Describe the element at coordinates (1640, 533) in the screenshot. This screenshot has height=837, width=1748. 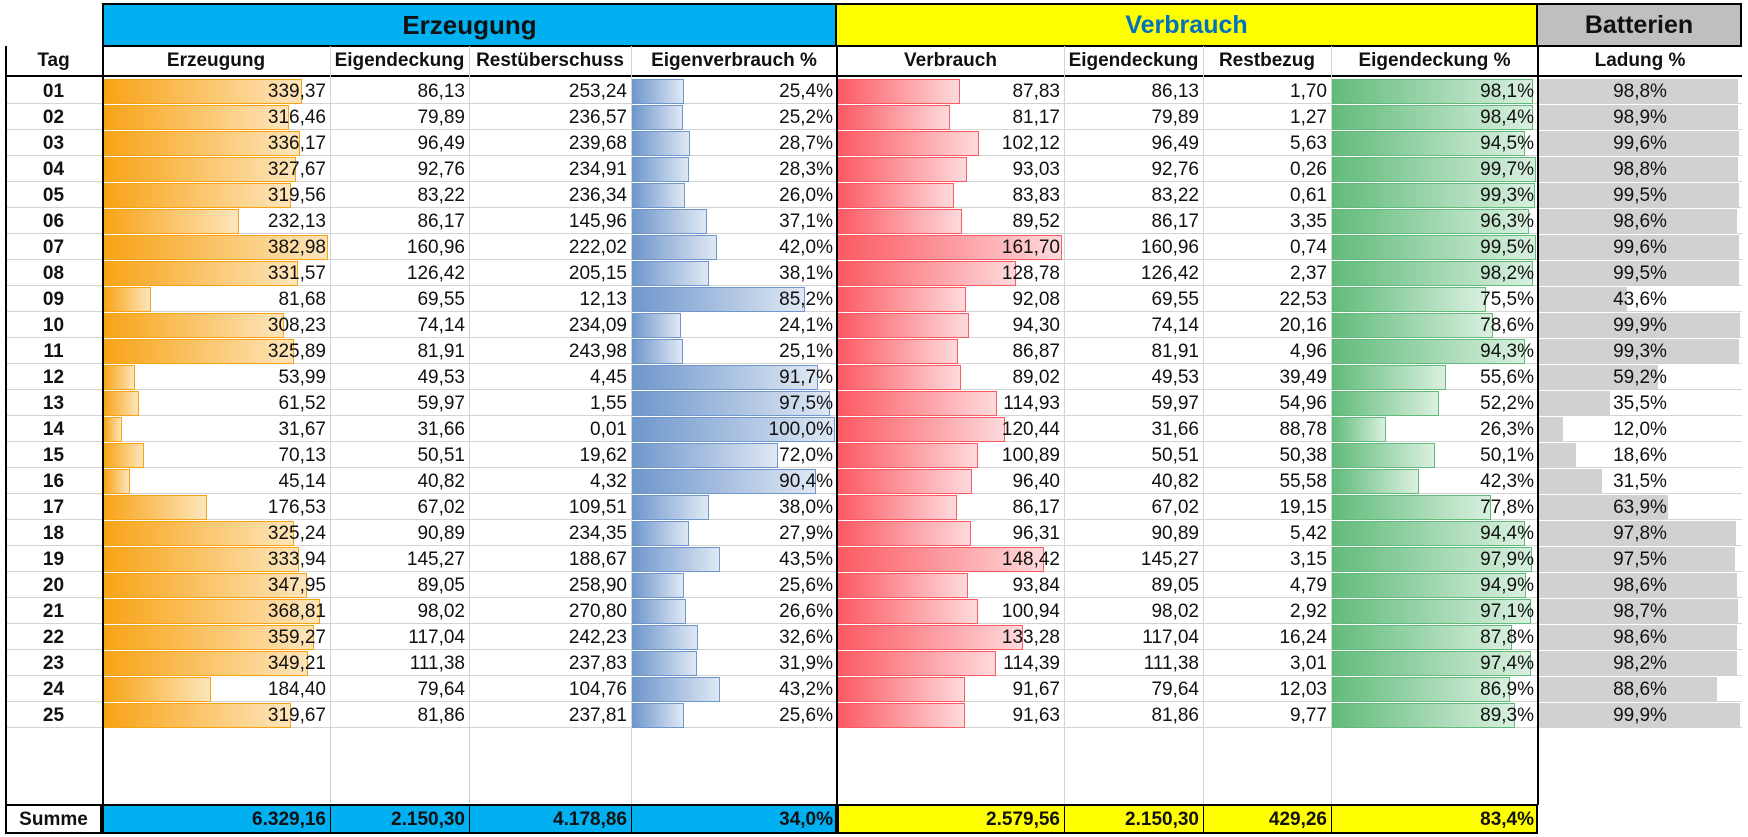
I see `ladung_pct-cell: 97,8%` at that location.